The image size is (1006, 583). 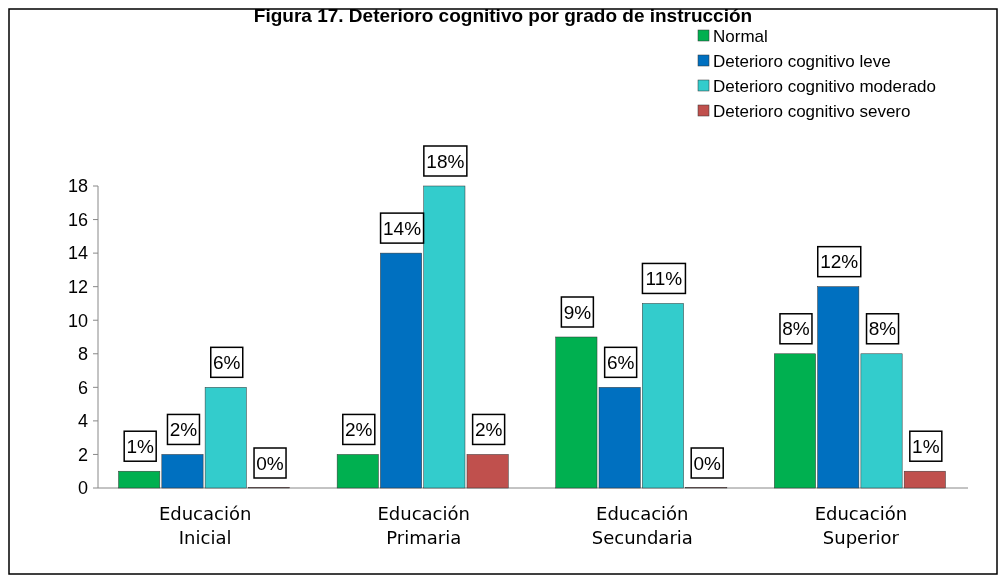 I want to click on y-tick-label: 14, so click(x=77, y=253).